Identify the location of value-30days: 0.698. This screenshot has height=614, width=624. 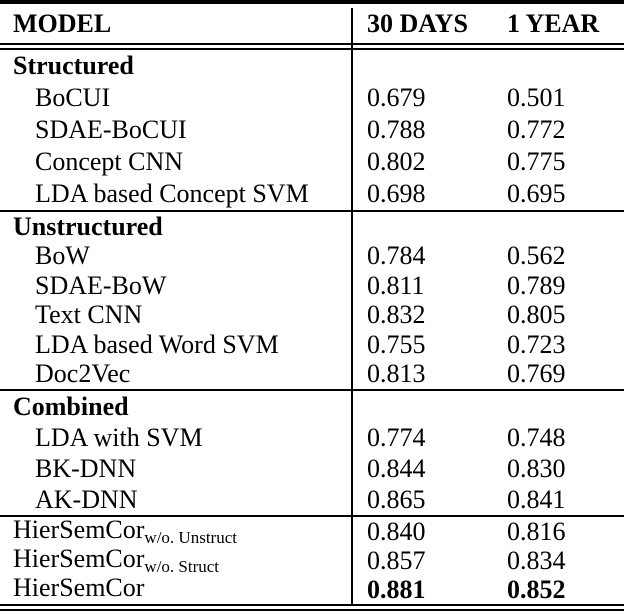
(396, 193).